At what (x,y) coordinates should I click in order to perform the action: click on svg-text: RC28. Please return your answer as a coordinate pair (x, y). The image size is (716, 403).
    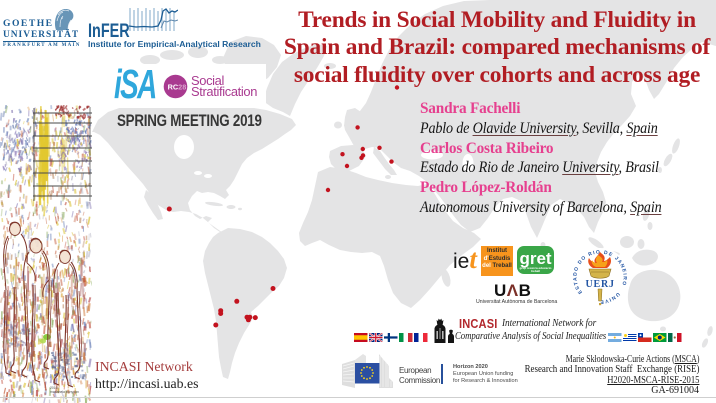
    Looking at the image, I should click on (177, 86).